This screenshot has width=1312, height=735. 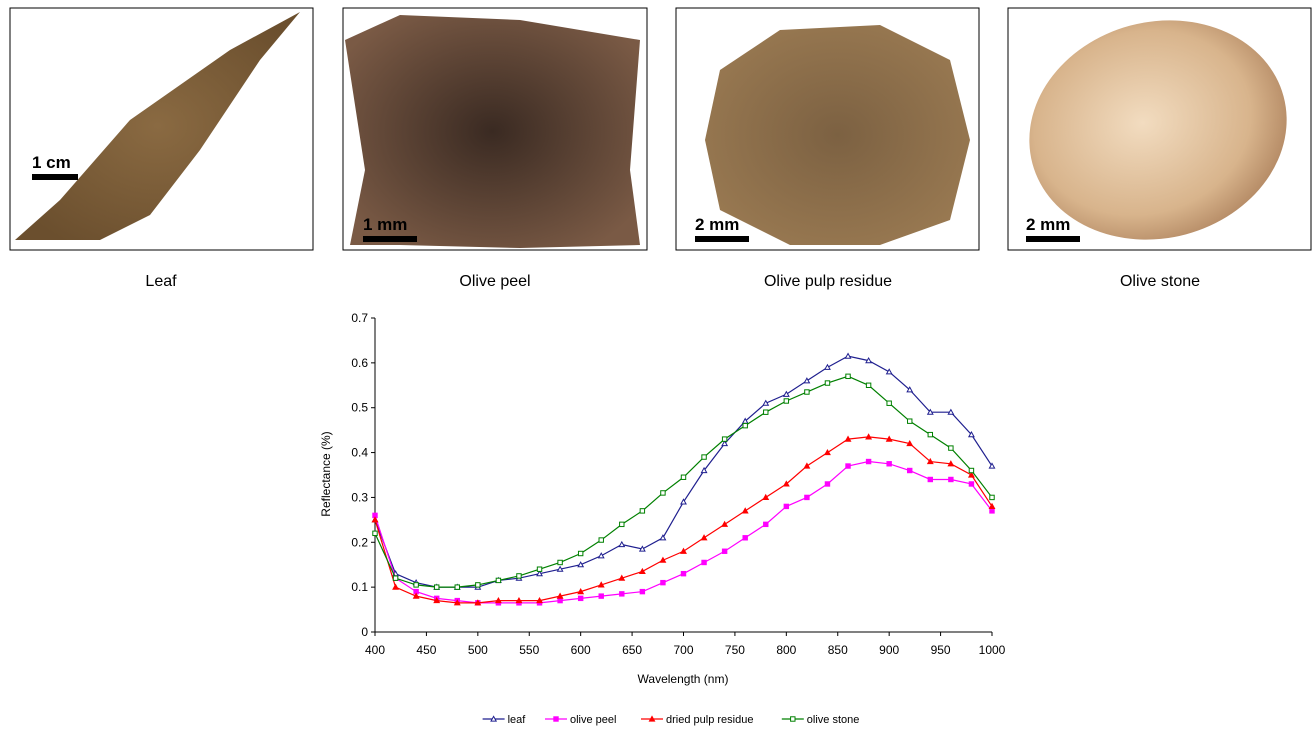 What do you see at coordinates (359, 497) in the screenshot?
I see `y-tick-label: 0.3` at bounding box center [359, 497].